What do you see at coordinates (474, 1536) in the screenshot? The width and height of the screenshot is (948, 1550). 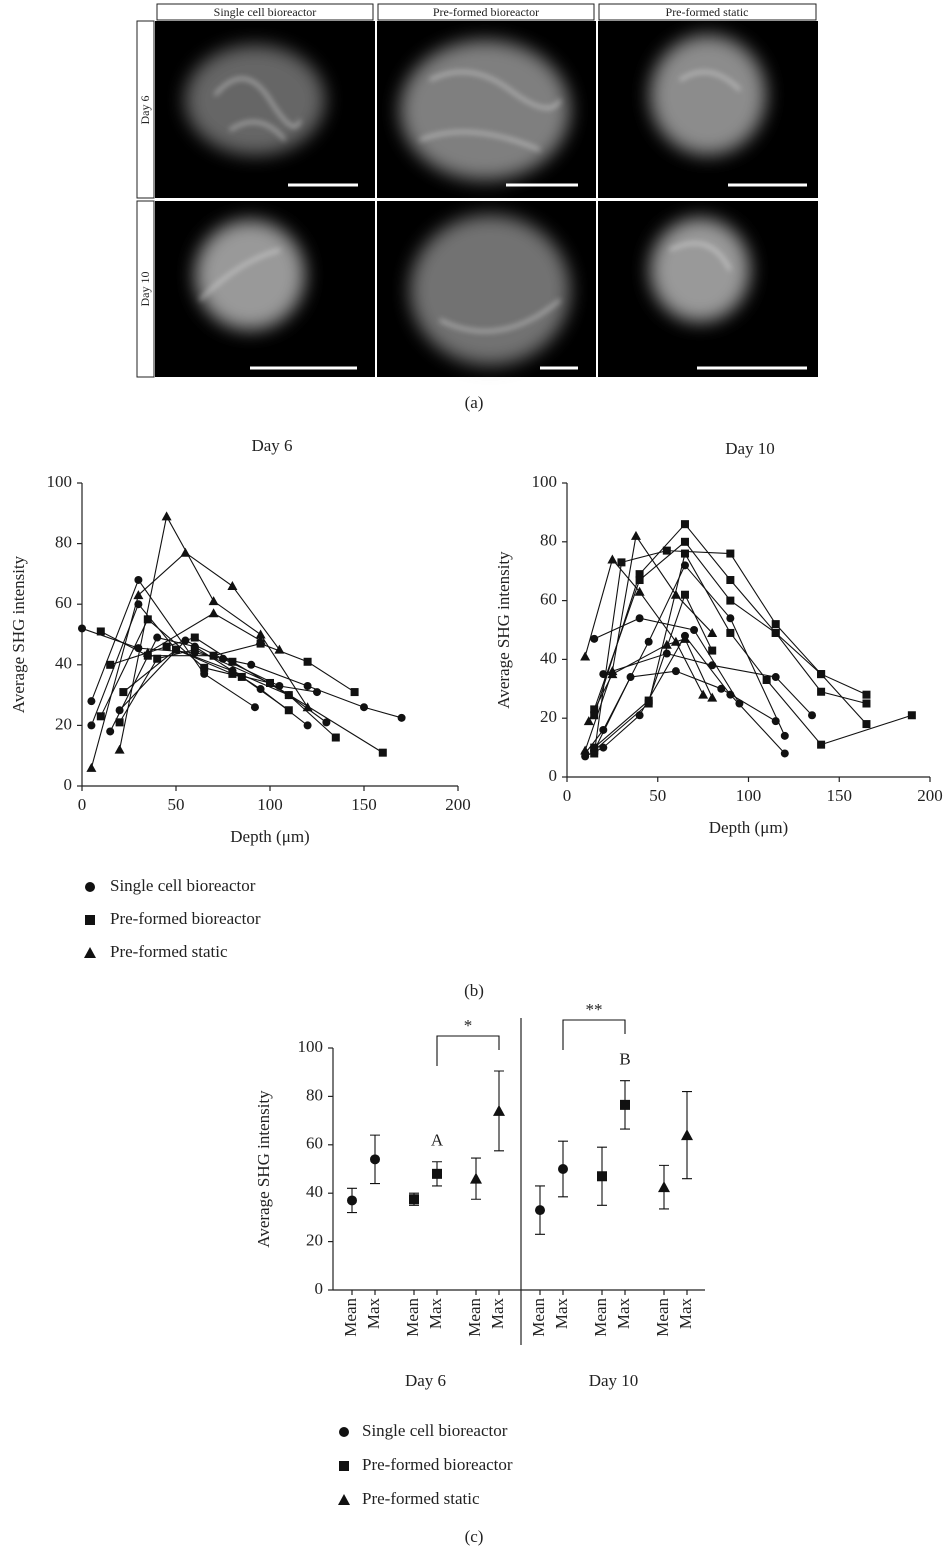 I see `panel-label: (c)` at bounding box center [474, 1536].